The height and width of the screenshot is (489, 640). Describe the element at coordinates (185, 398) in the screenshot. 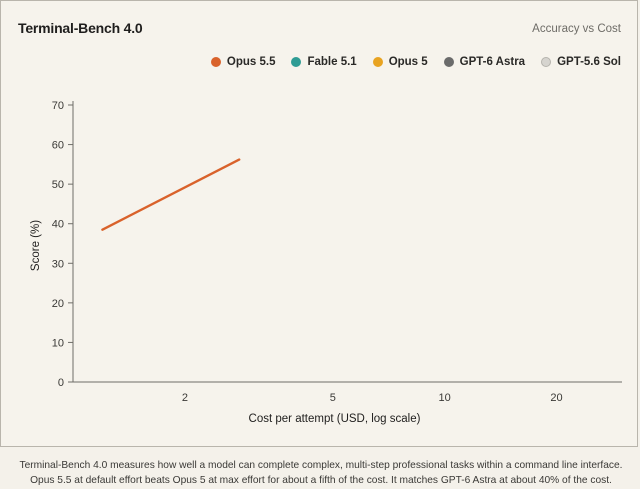

I see `x-tick-label: 2` at that location.